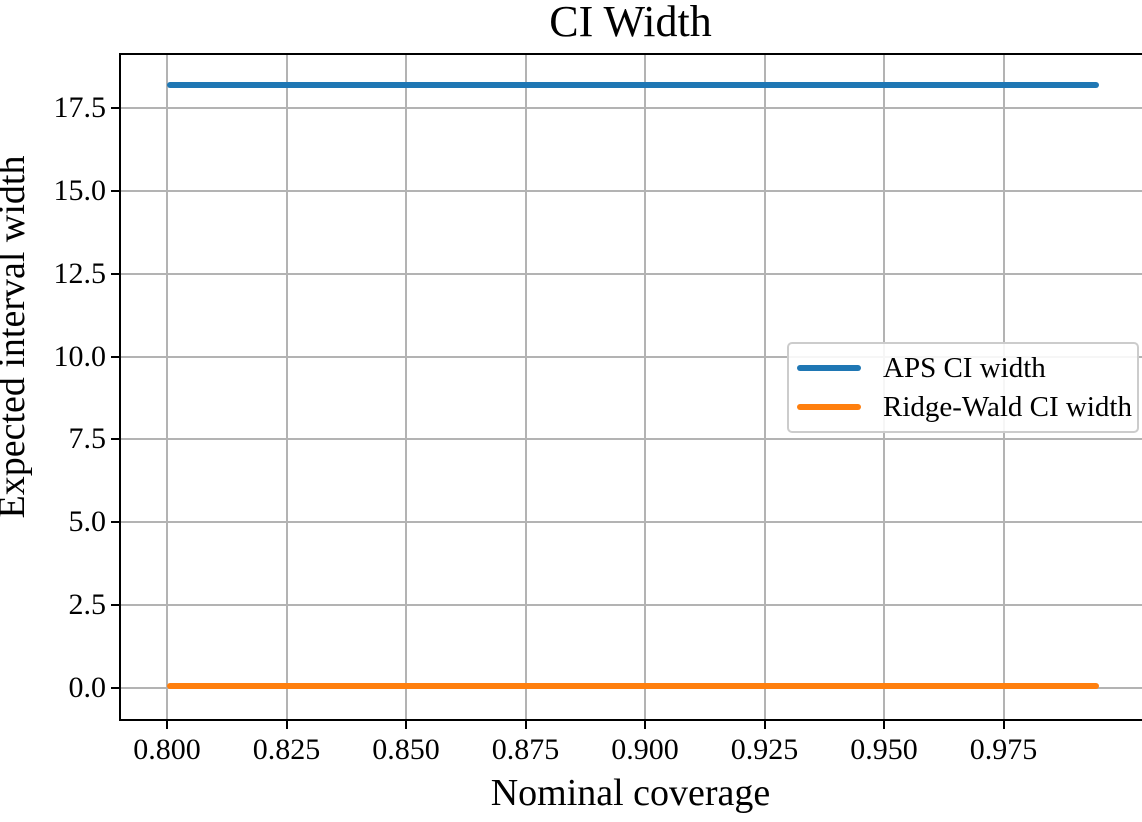  Describe the element at coordinates (829, 407) in the screenshot. I see `legend-line-sample-ridge-wald` at that location.